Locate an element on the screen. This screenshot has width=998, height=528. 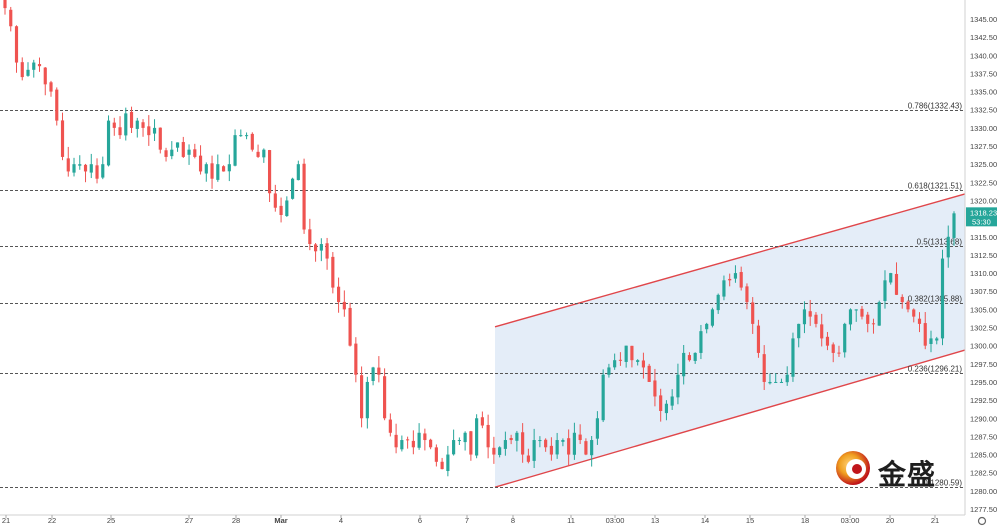
fib-level-label: 0.236(1296.21) is located at coordinates (935, 369).